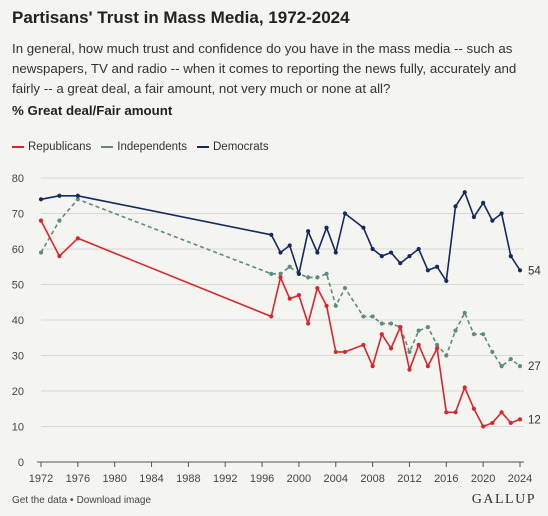 The image size is (548, 516). Describe the element at coordinates (418, 249) in the screenshot. I see `data-point-democrats-2013` at that location.